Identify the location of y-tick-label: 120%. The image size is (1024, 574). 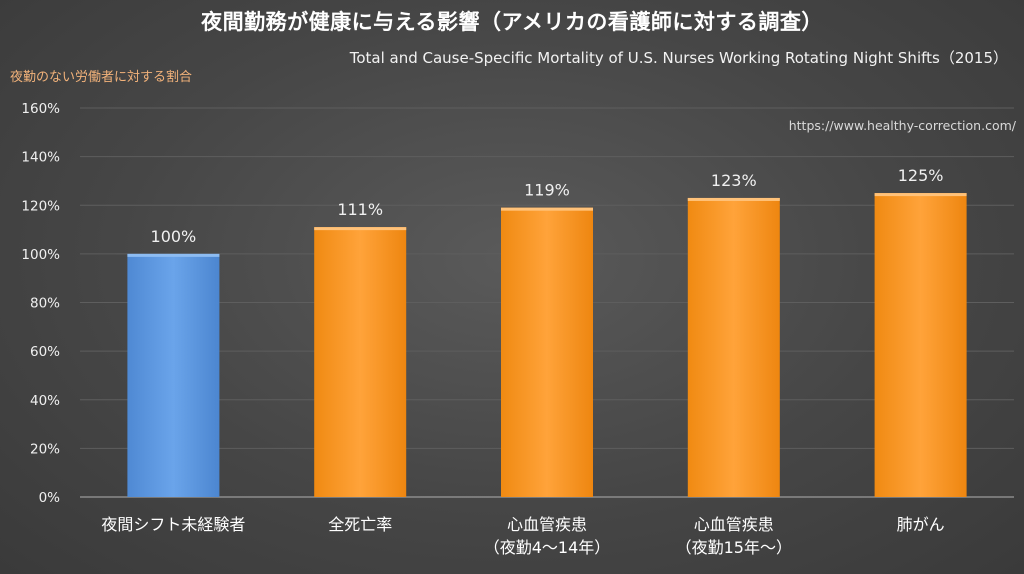
(40, 206).